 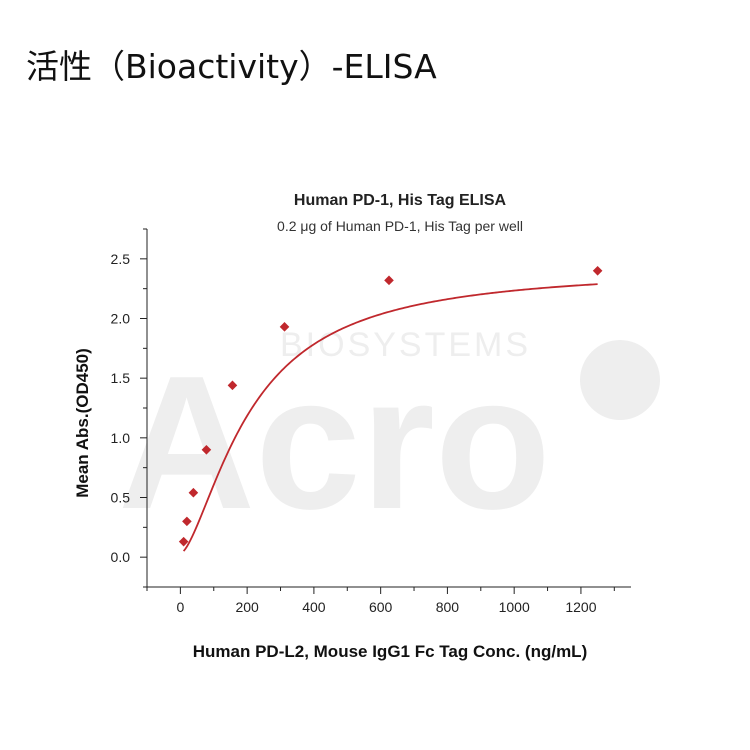 I want to click on watermark-tagline: BIOSYSTEMS, so click(x=405, y=345).